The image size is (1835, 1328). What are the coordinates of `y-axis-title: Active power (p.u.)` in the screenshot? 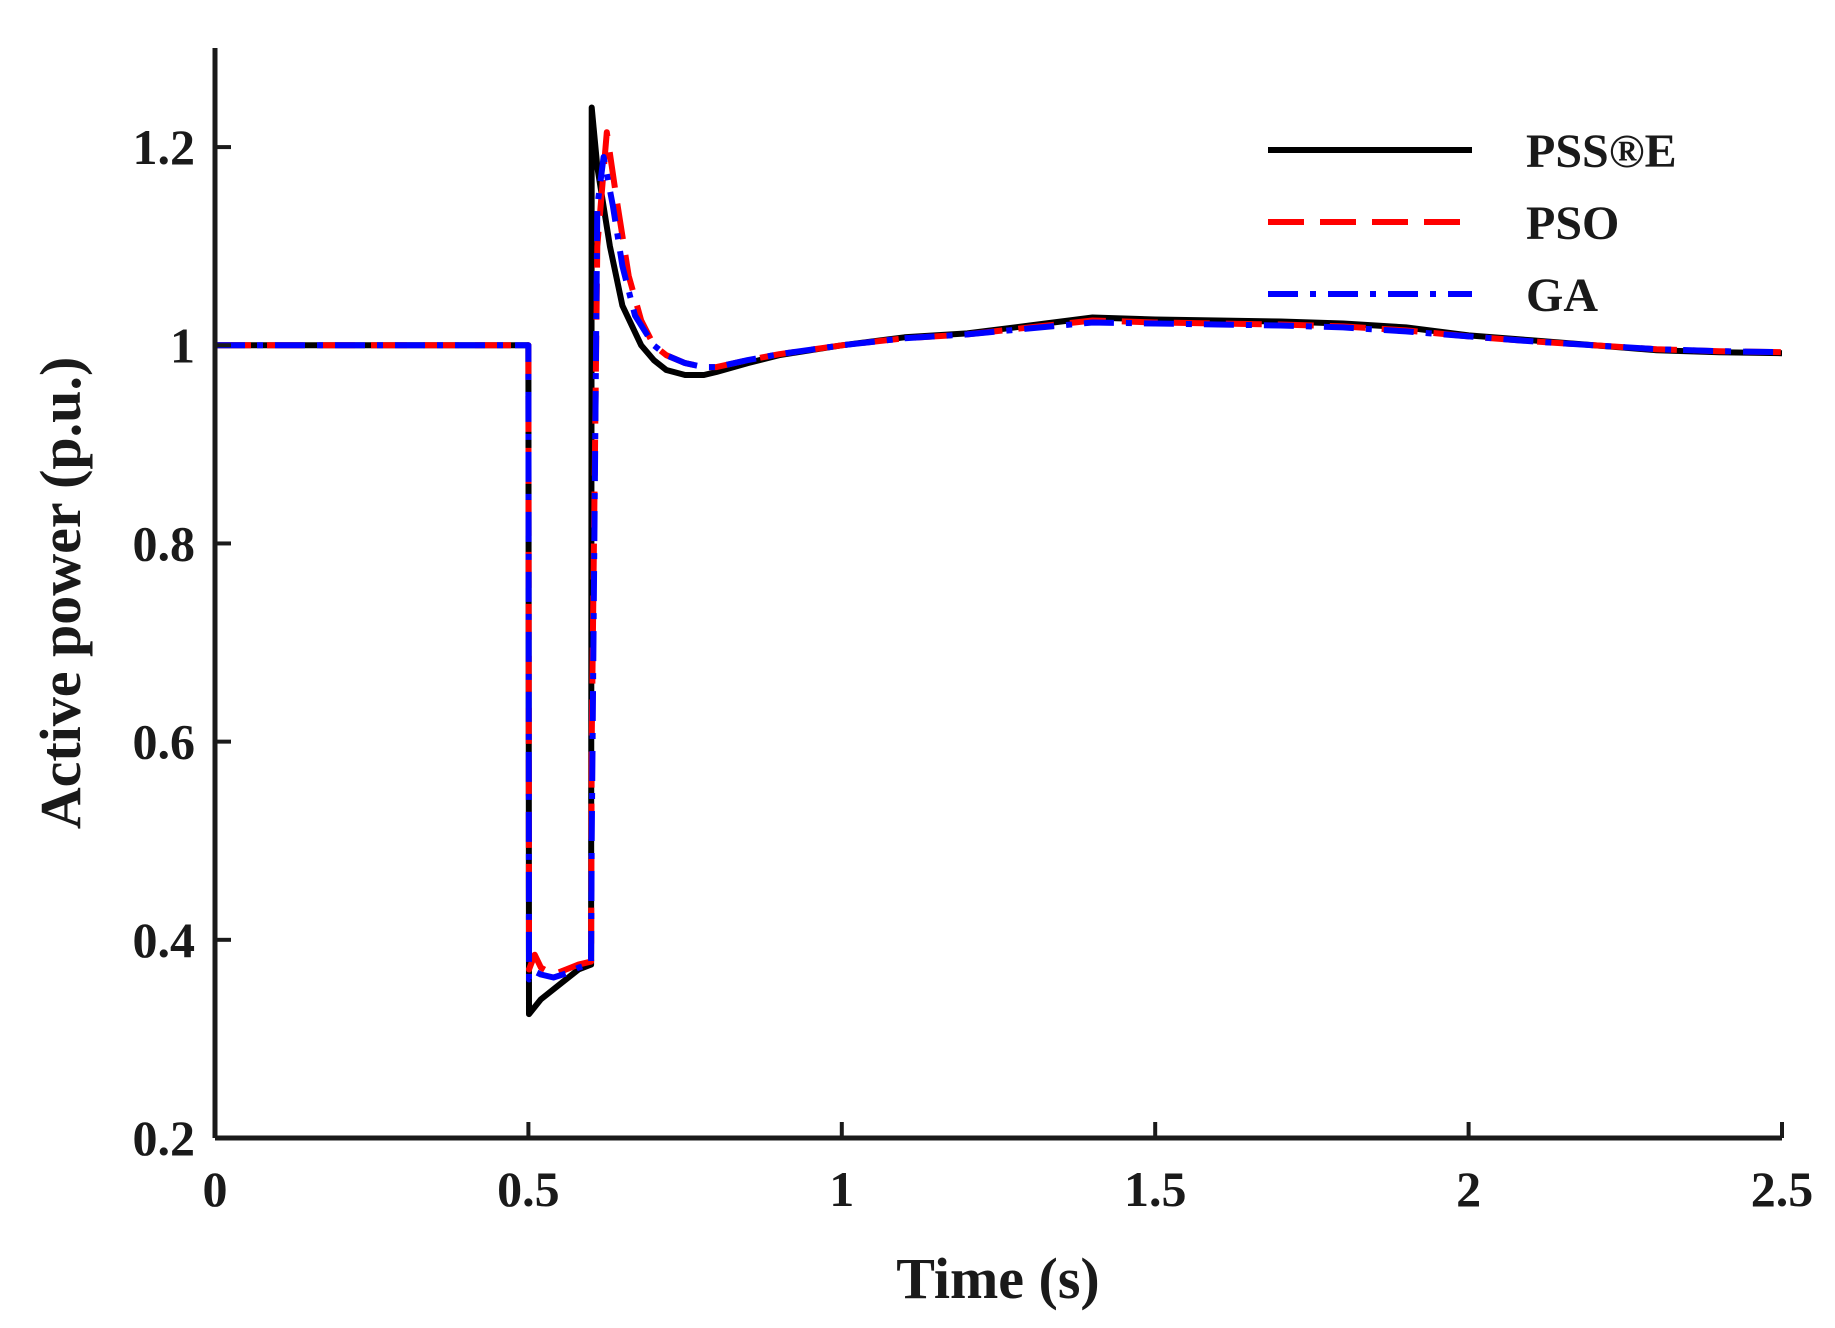 It's located at (60, 593).